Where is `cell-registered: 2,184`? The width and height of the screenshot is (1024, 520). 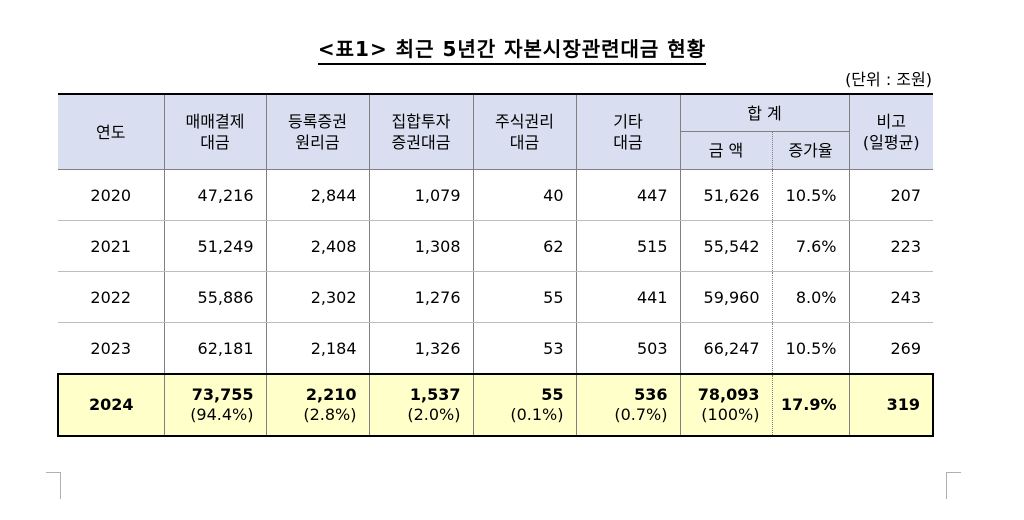
cell-registered: 2,184 is located at coordinates (317, 348).